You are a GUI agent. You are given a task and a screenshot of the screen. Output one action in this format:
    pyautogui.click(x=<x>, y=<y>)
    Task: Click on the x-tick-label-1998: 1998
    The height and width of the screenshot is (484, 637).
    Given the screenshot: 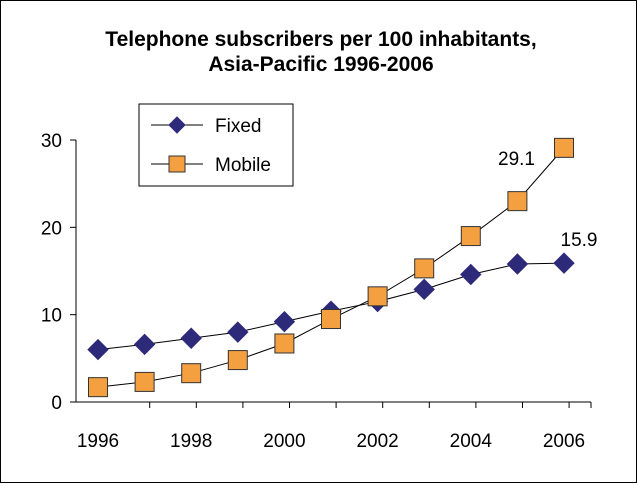 What is the action you would take?
    pyautogui.click(x=191, y=441)
    